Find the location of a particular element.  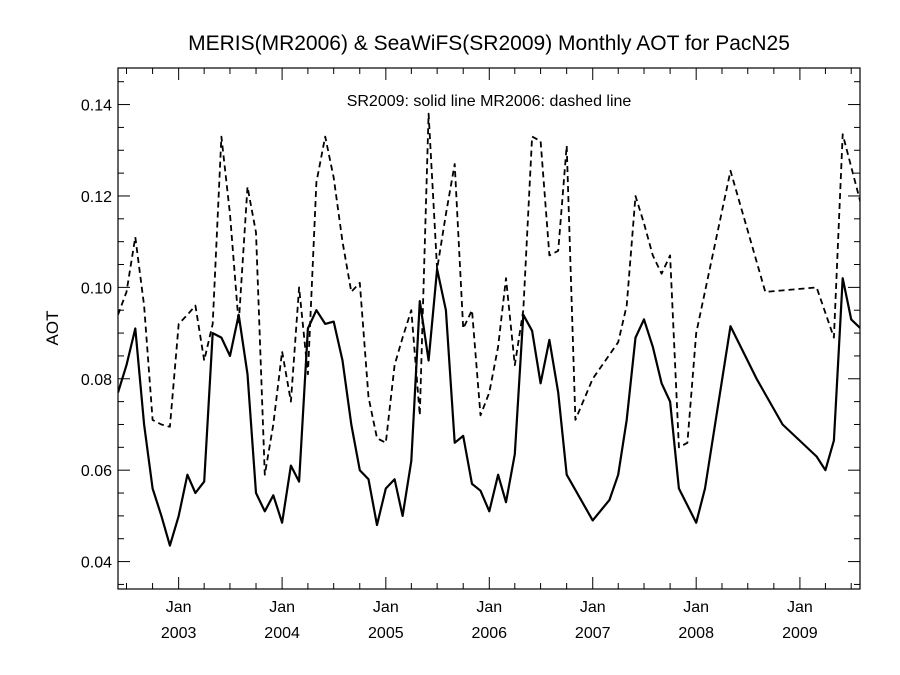

y-tick-label: 0.14 is located at coordinates (96, 106).